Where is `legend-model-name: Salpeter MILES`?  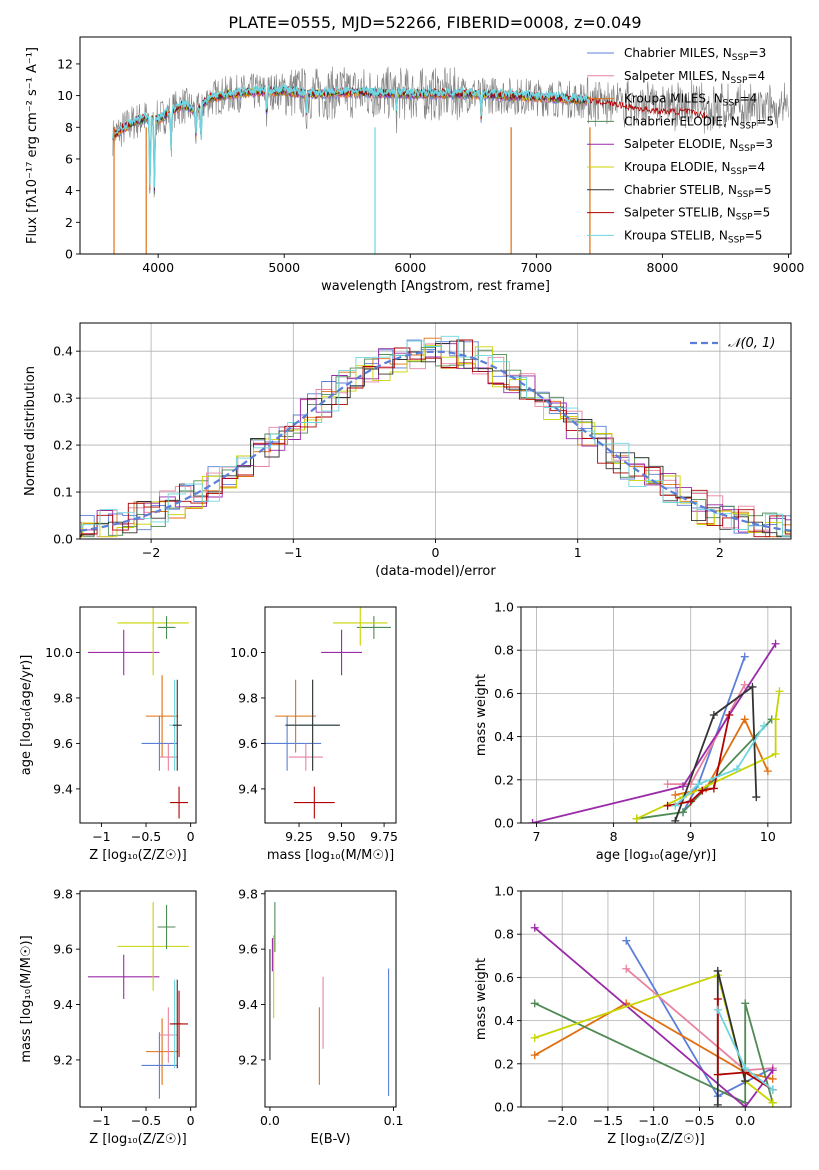 legend-model-name: Salpeter MILES is located at coordinates (669, 76).